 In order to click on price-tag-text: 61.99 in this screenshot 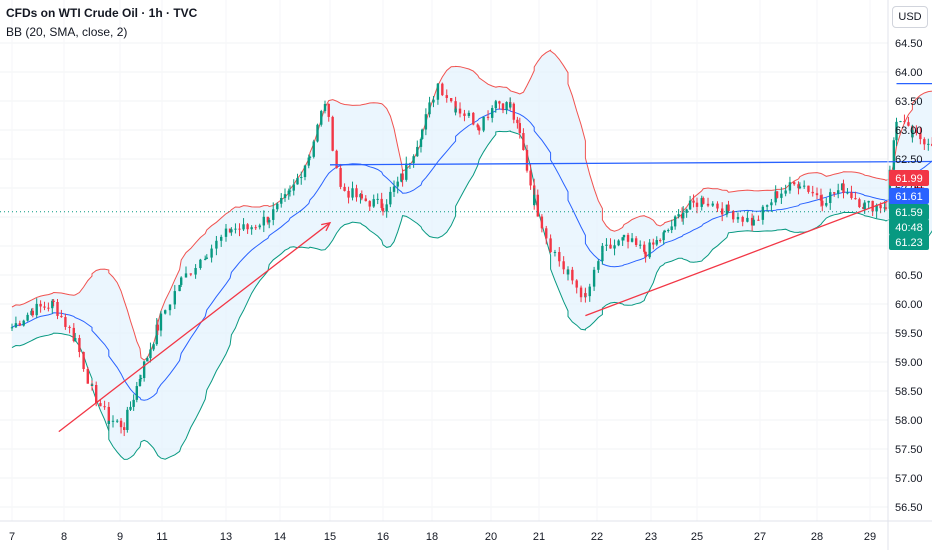, I will do `click(909, 179)`.